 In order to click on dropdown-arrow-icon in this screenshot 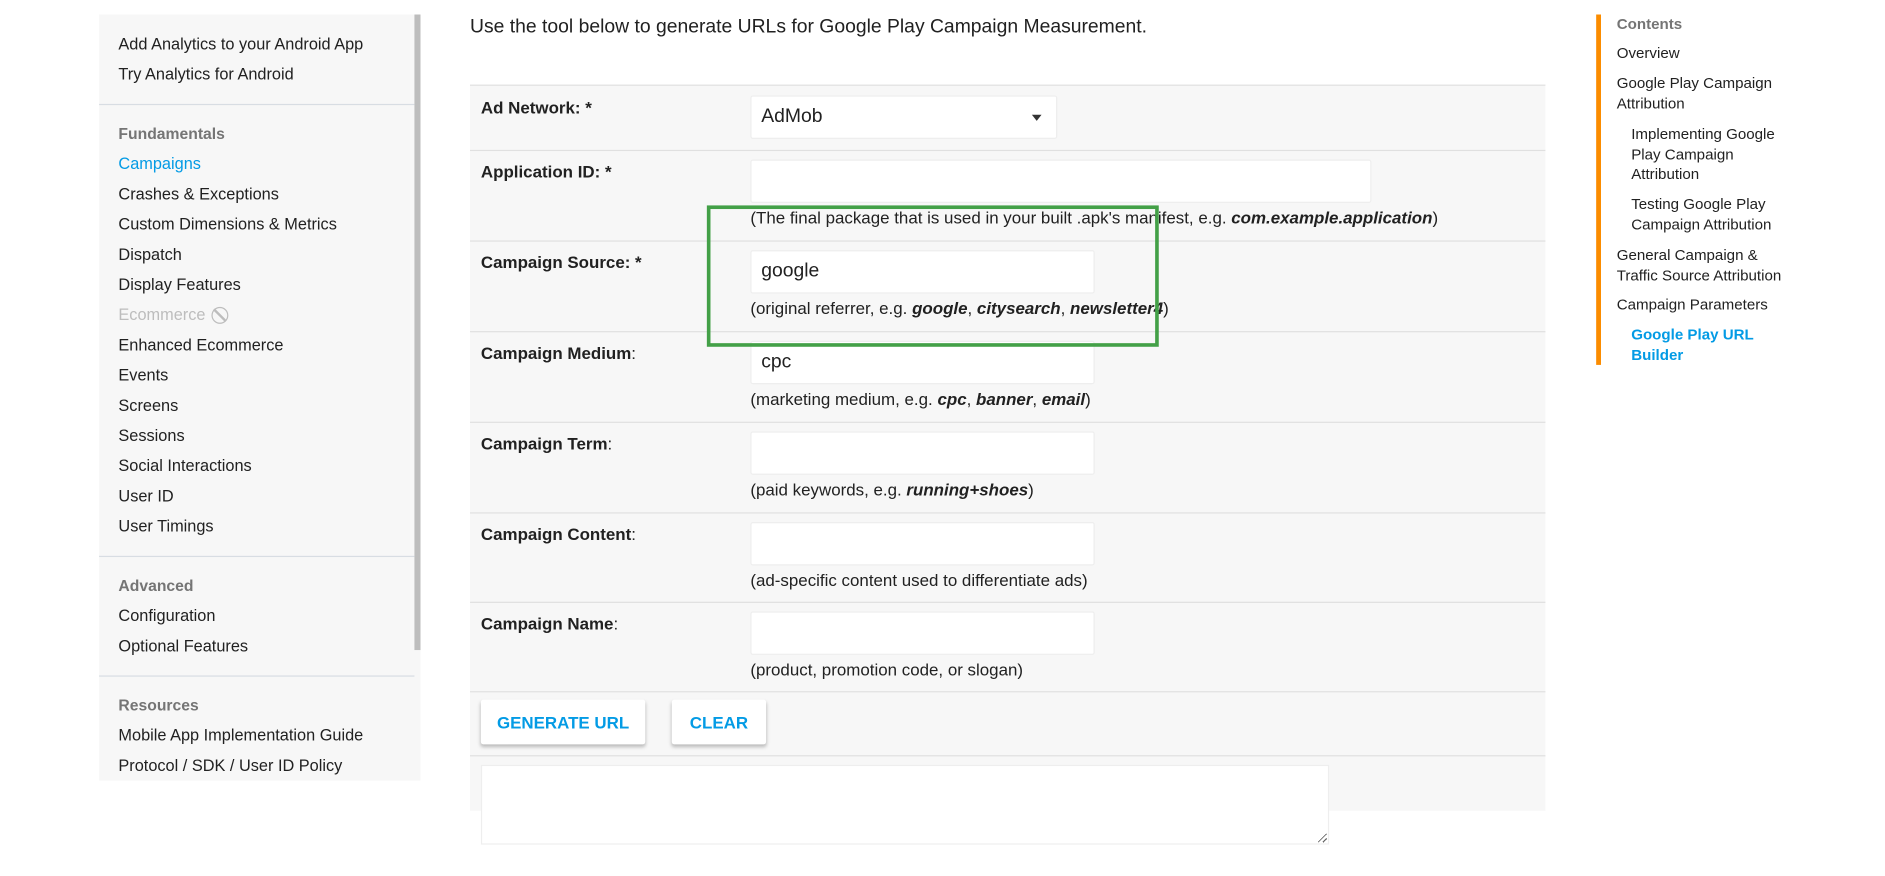, I will do `click(1036, 117)`.